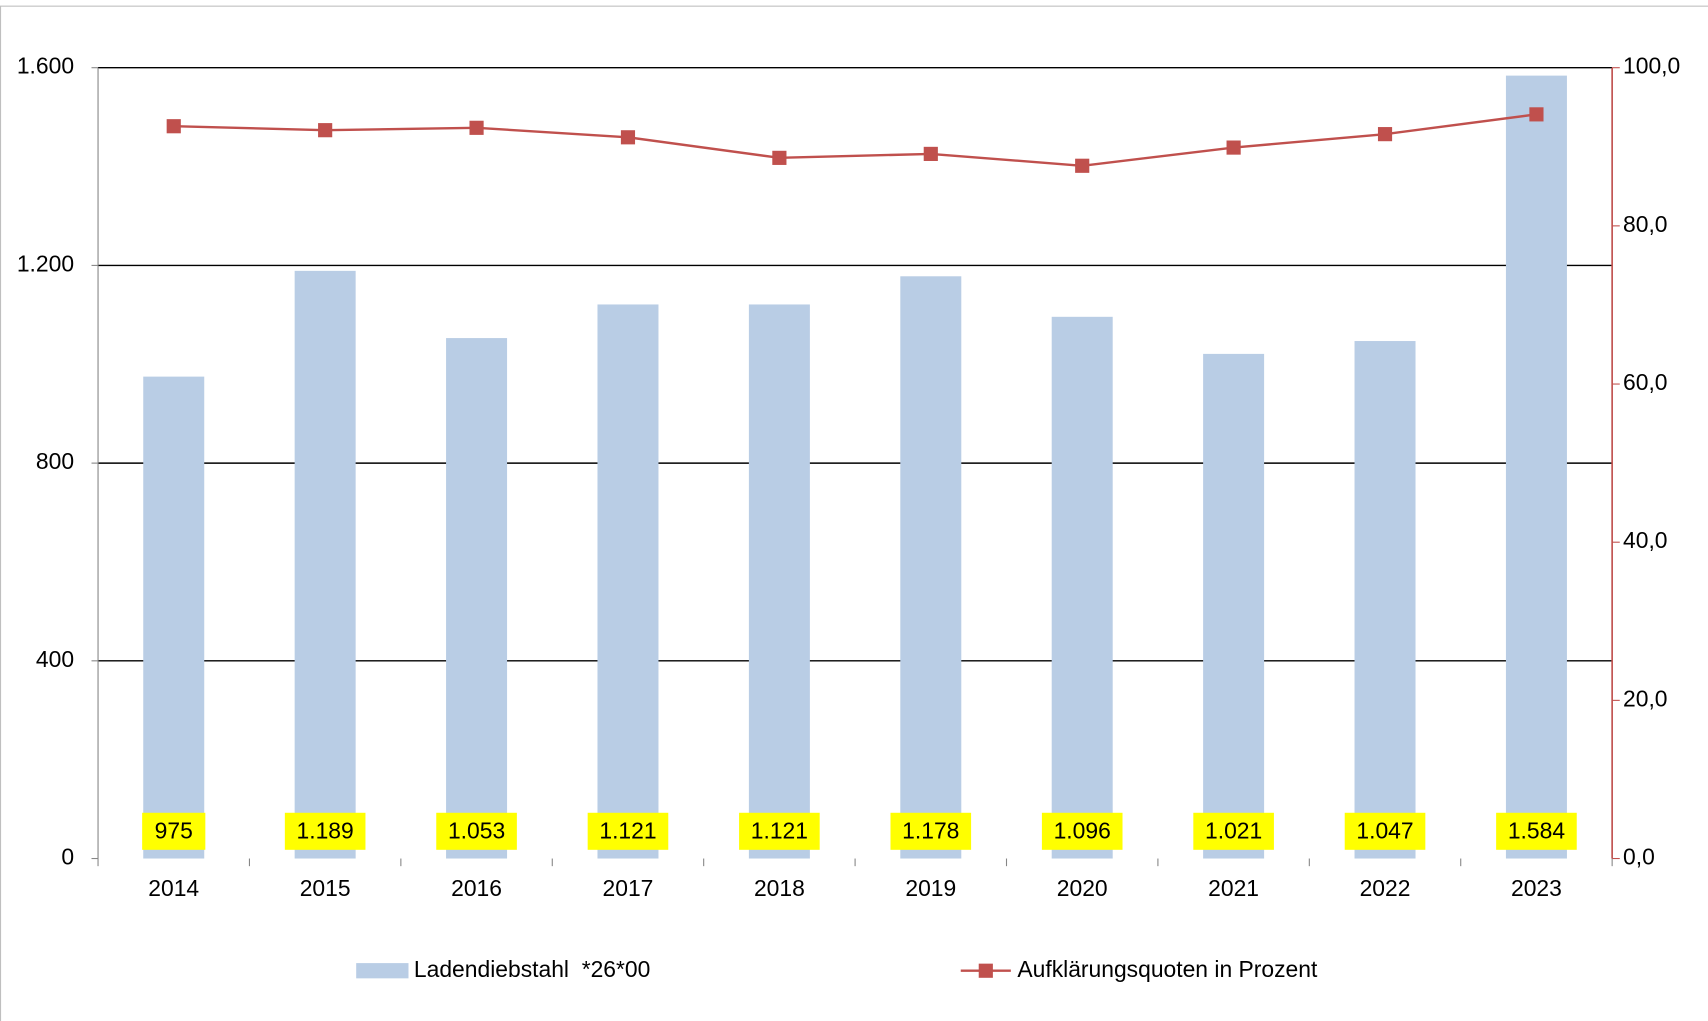 Image resolution: width=1708 pixels, height=1021 pixels. Describe the element at coordinates (1639, 857) in the screenshot. I see `y2-tick-label: 0,0` at that location.